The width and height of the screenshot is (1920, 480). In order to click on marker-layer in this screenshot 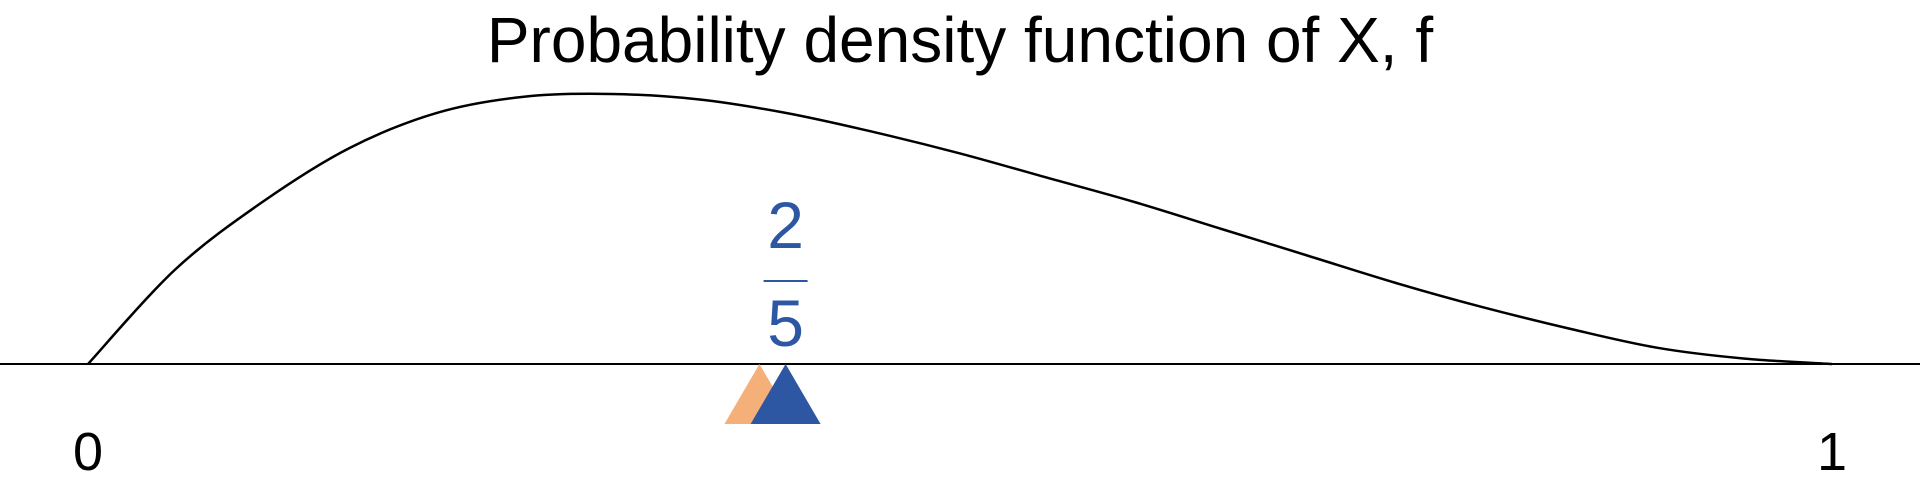, I will do `click(772, 394)`.